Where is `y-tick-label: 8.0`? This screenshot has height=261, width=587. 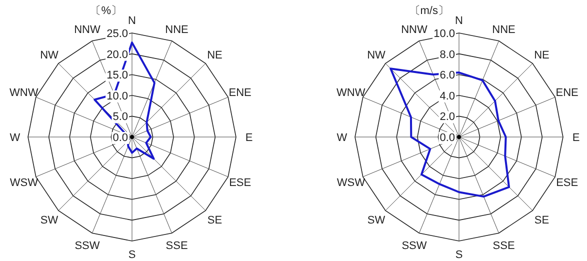 y-tick-label: 8.0 is located at coordinates (447, 54).